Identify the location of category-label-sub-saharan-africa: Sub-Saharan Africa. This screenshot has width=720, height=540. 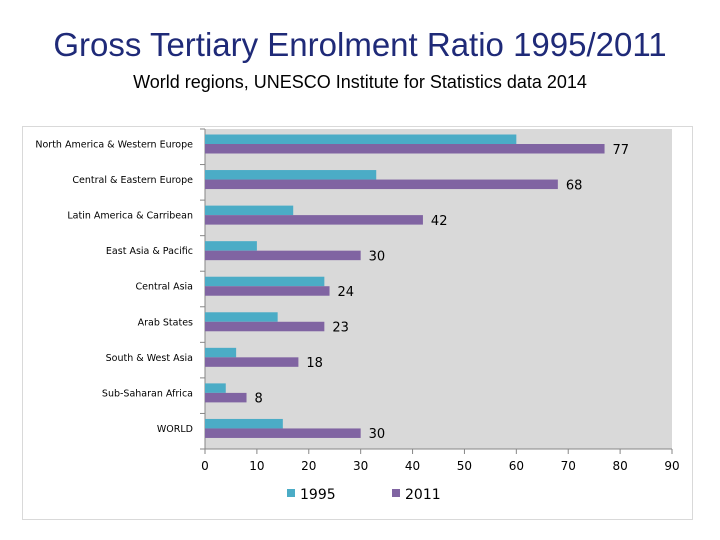
(147, 393).